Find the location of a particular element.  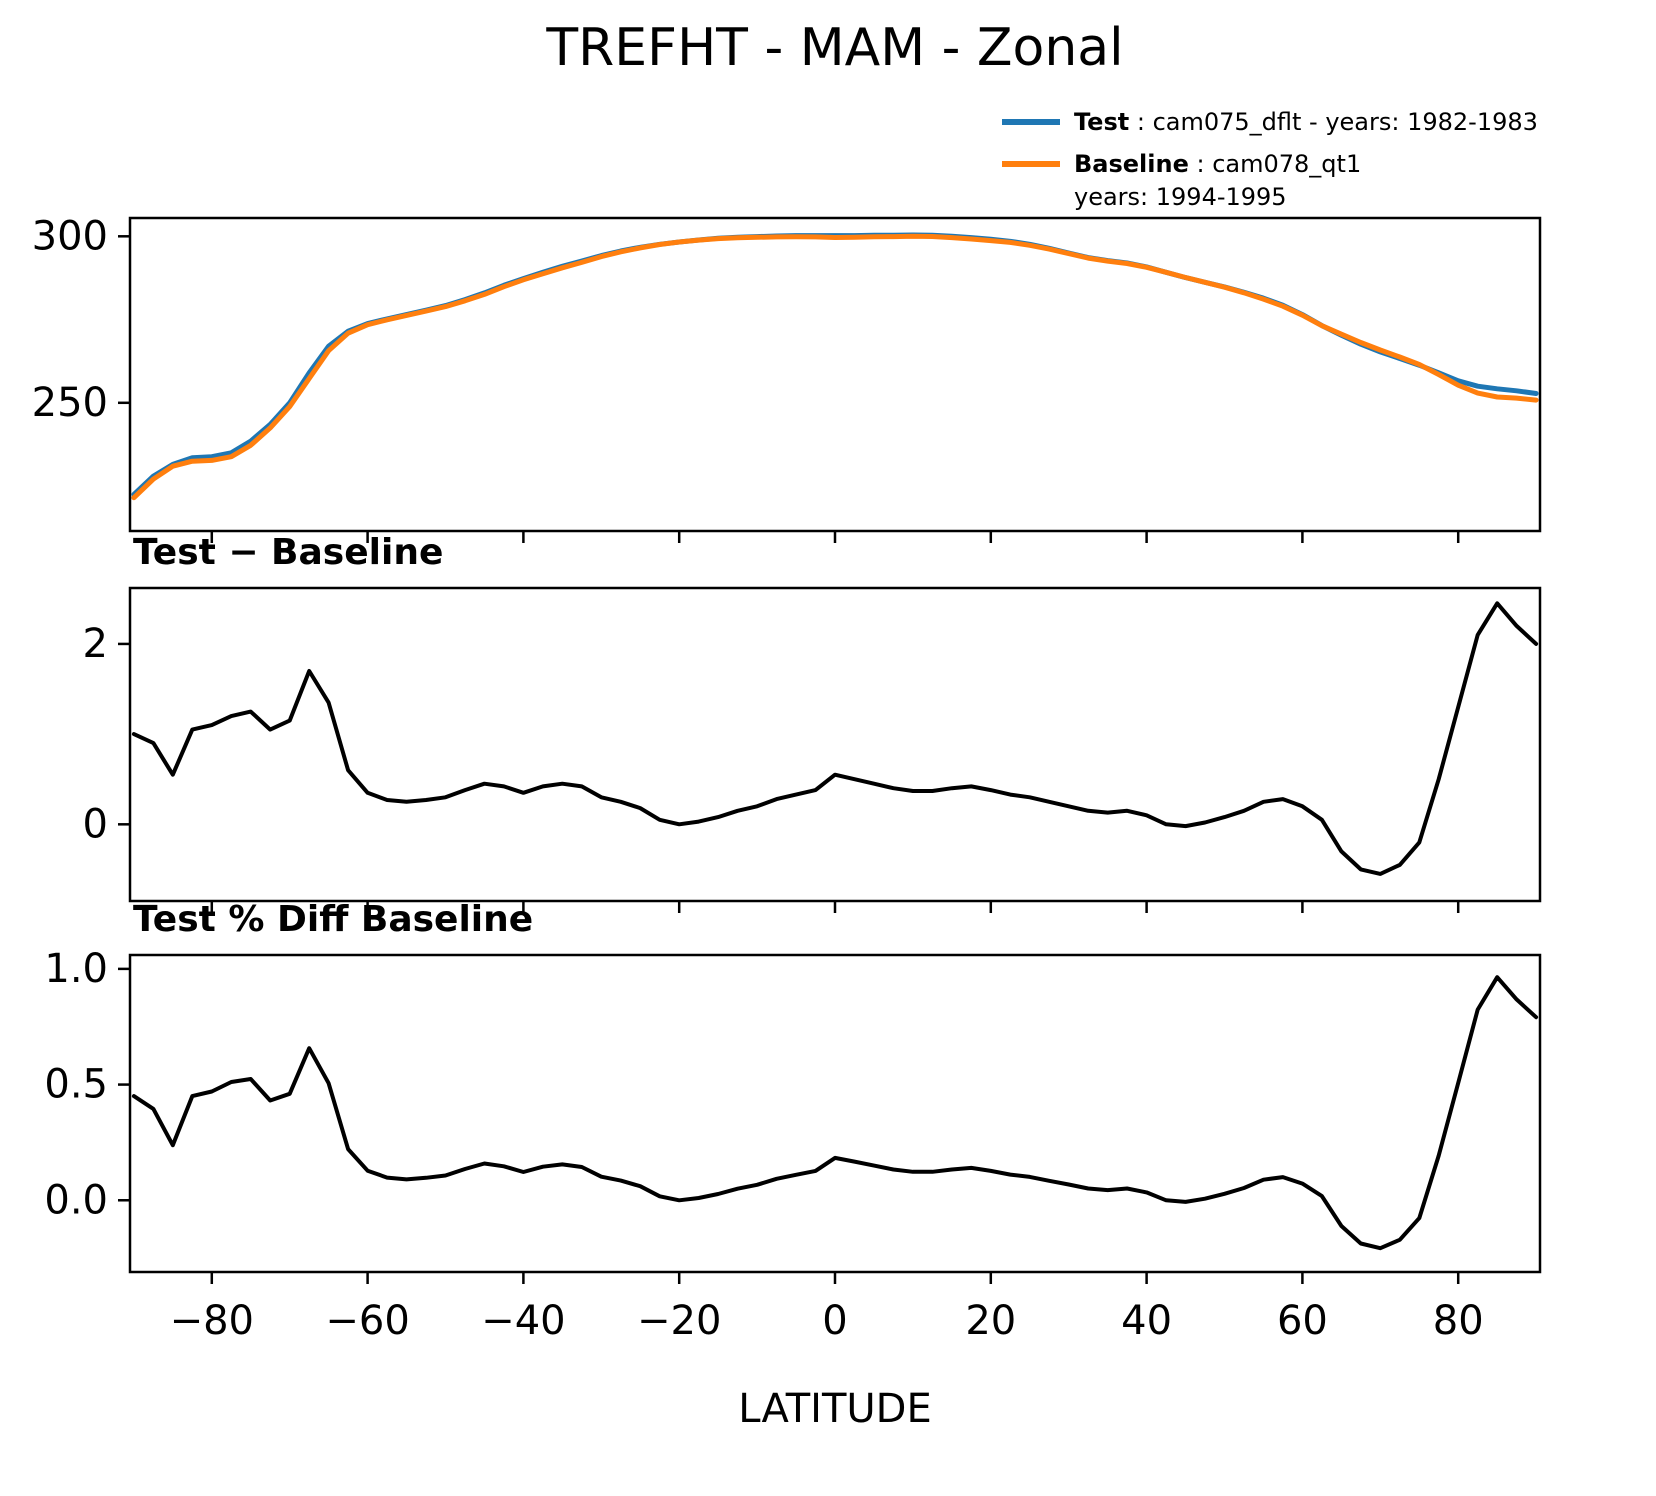

legend-baseline-years: years: 1994-1995 is located at coordinates (1180, 197).